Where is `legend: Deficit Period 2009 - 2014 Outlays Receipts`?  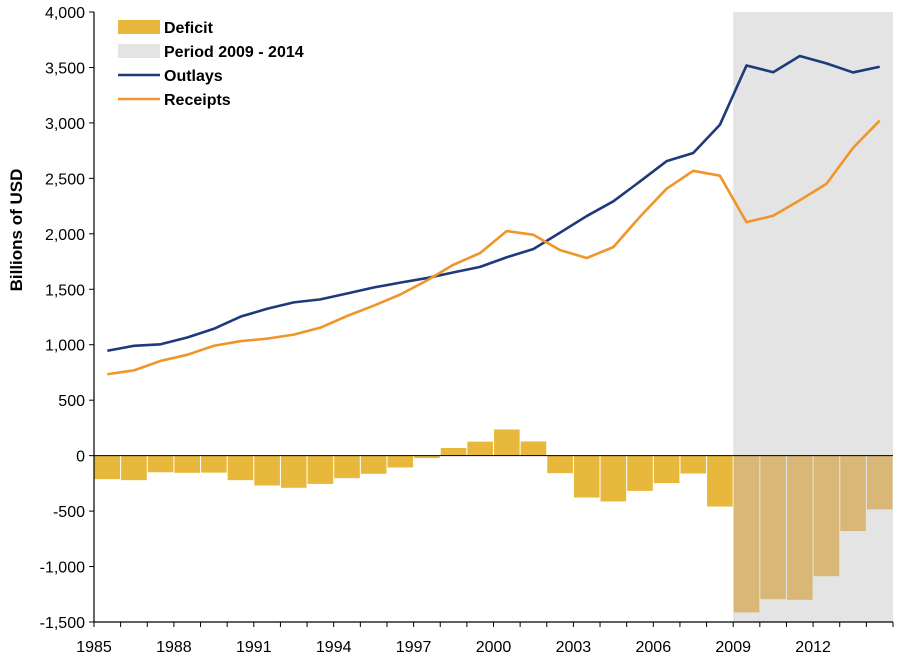
legend: Deficit Period 2009 - 2014 Outlays Receipts is located at coordinates (211, 64).